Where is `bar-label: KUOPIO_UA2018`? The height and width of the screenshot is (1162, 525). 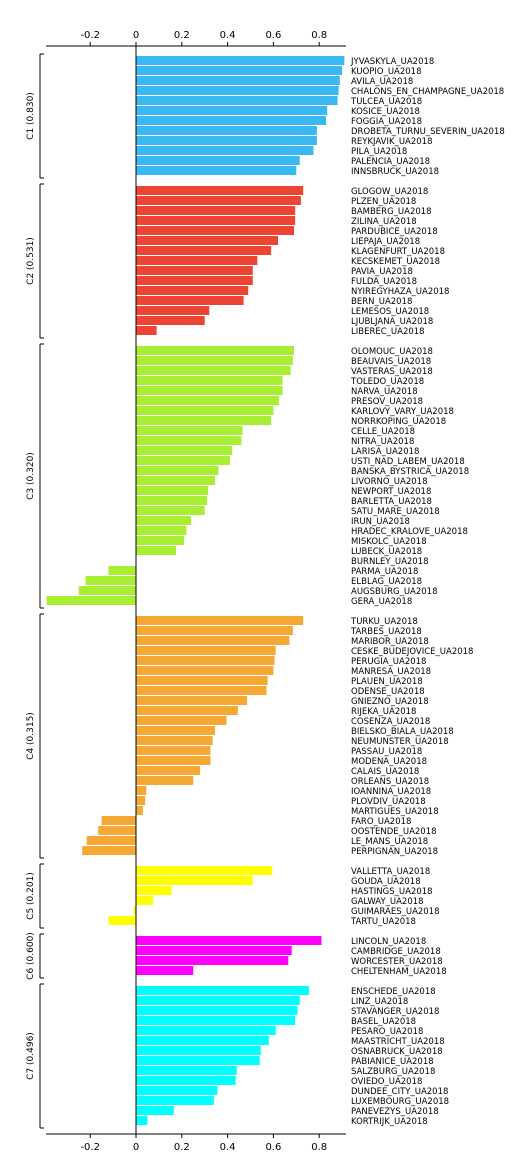
bar-label: KUOPIO_UA2018 is located at coordinates (386, 72).